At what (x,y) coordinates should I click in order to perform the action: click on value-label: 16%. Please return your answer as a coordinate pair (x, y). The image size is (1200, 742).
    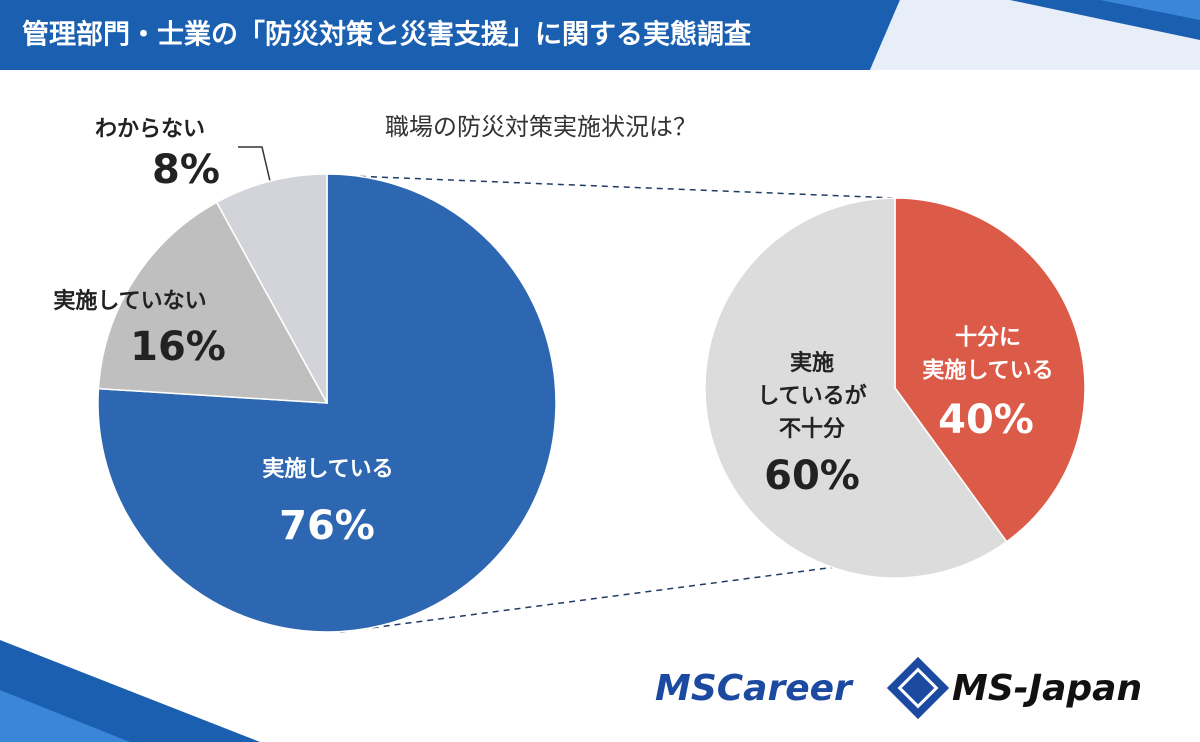
    Looking at the image, I should click on (178, 347).